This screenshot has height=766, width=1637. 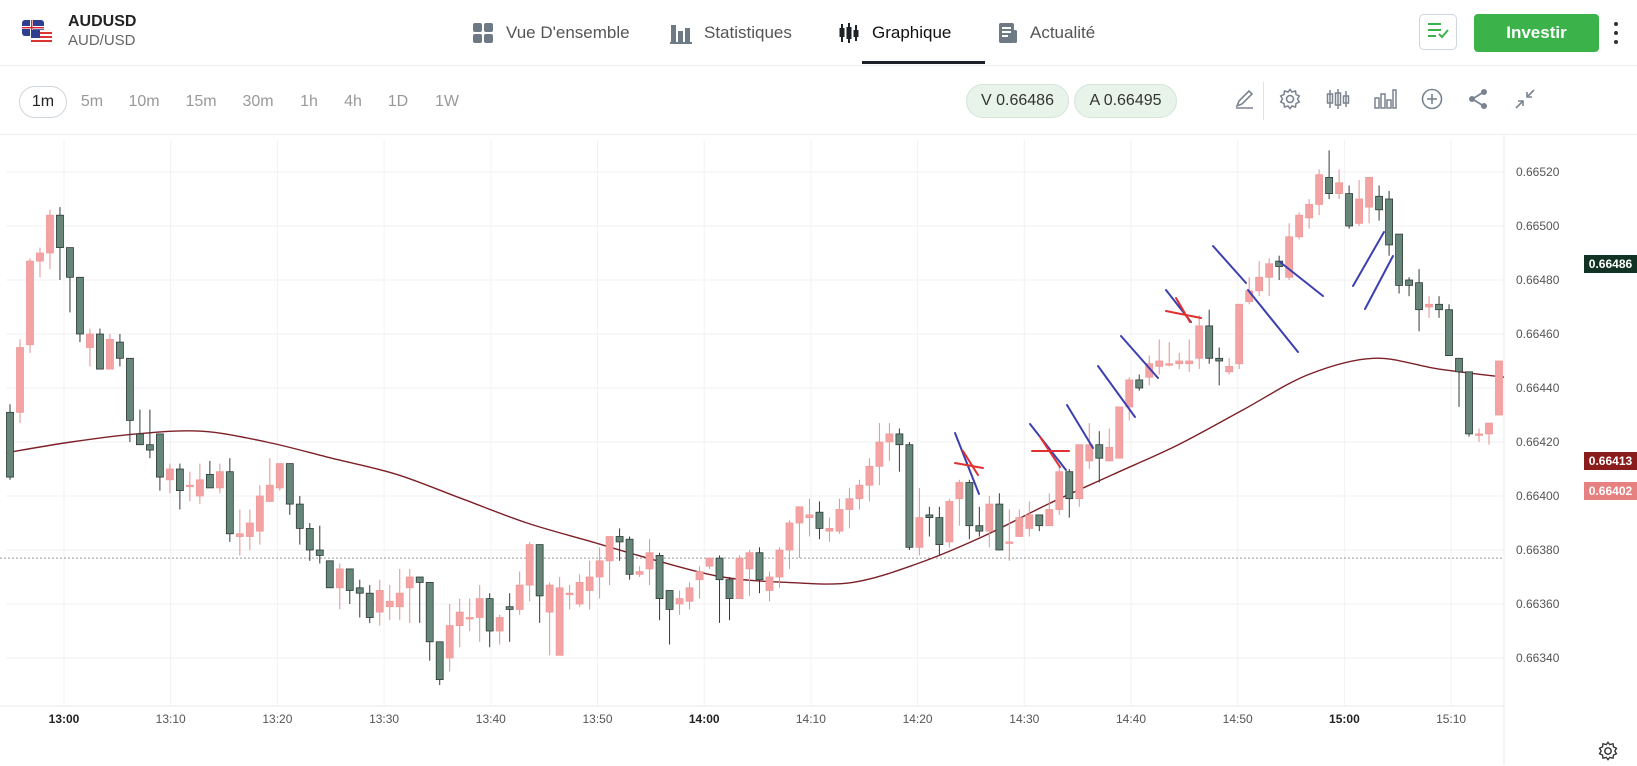 What do you see at coordinates (1438, 32) in the screenshot?
I see `watchlist-button` at bounding box center [1438, 32].